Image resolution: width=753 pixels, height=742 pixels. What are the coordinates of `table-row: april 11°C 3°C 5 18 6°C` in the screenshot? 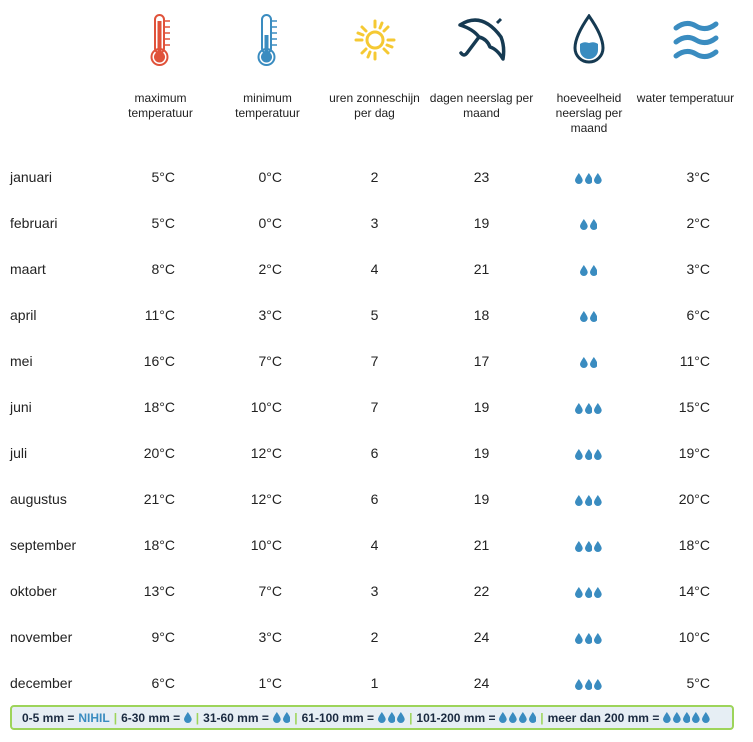 It's located at (374, 315).